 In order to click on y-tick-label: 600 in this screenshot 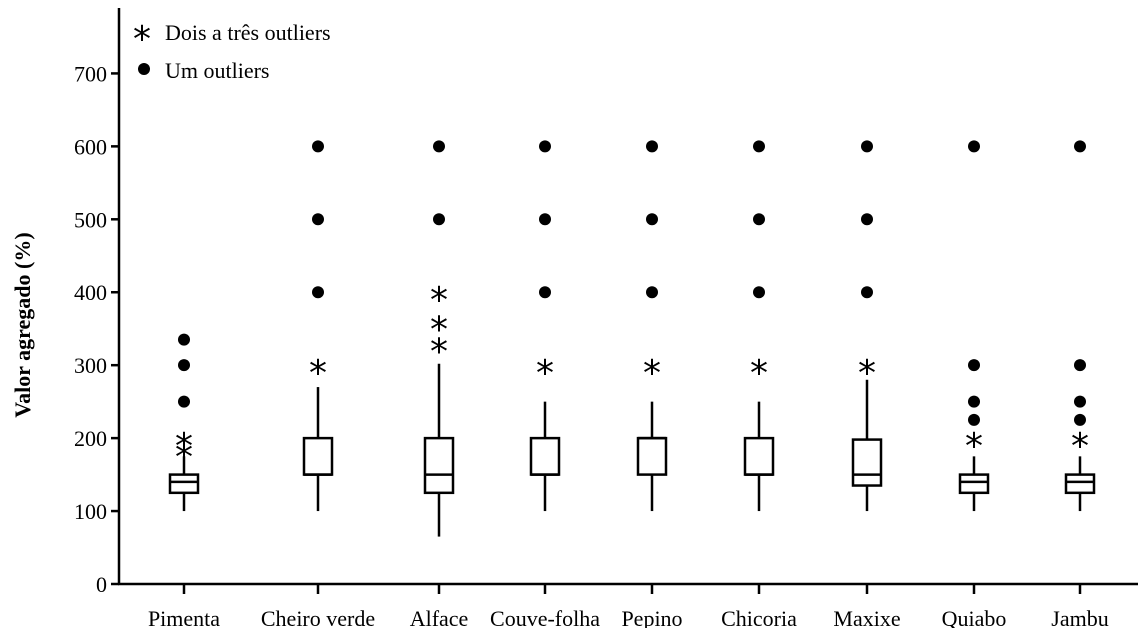, I will do `click(90, 146)`.